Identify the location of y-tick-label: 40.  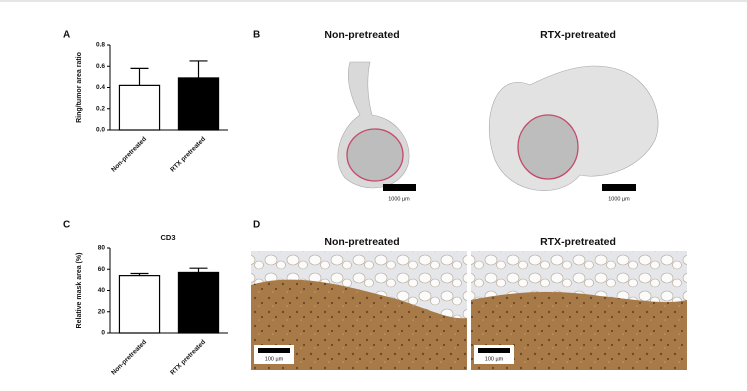
(102, 290).